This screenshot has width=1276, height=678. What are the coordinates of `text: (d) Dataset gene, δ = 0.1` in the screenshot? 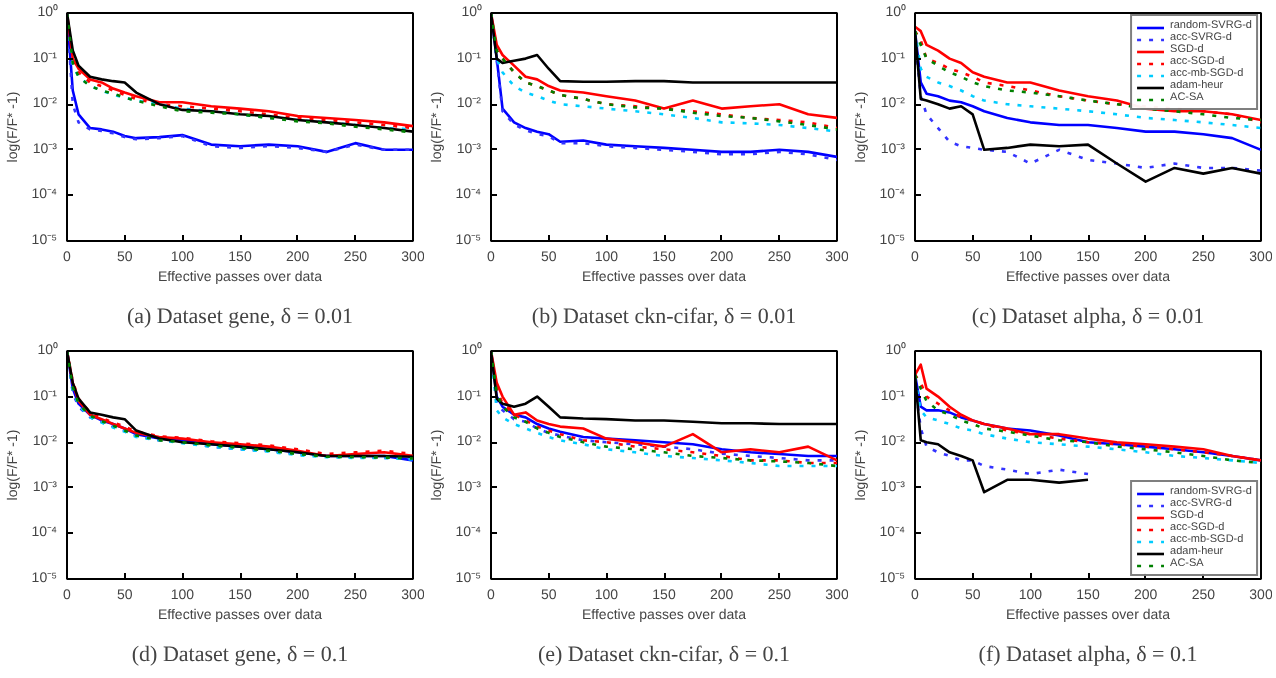 It's located at (240, 655).